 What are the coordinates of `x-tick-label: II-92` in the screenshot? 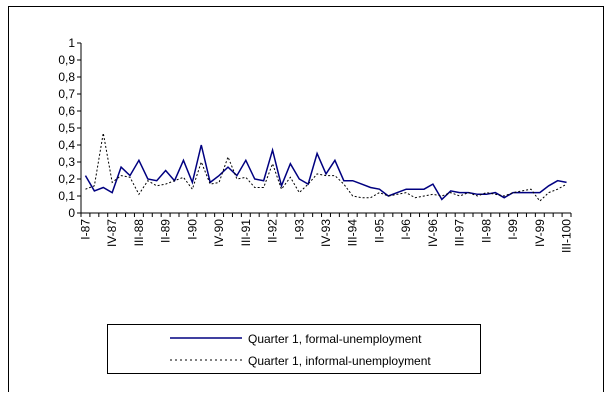 It's located at (273, 231).